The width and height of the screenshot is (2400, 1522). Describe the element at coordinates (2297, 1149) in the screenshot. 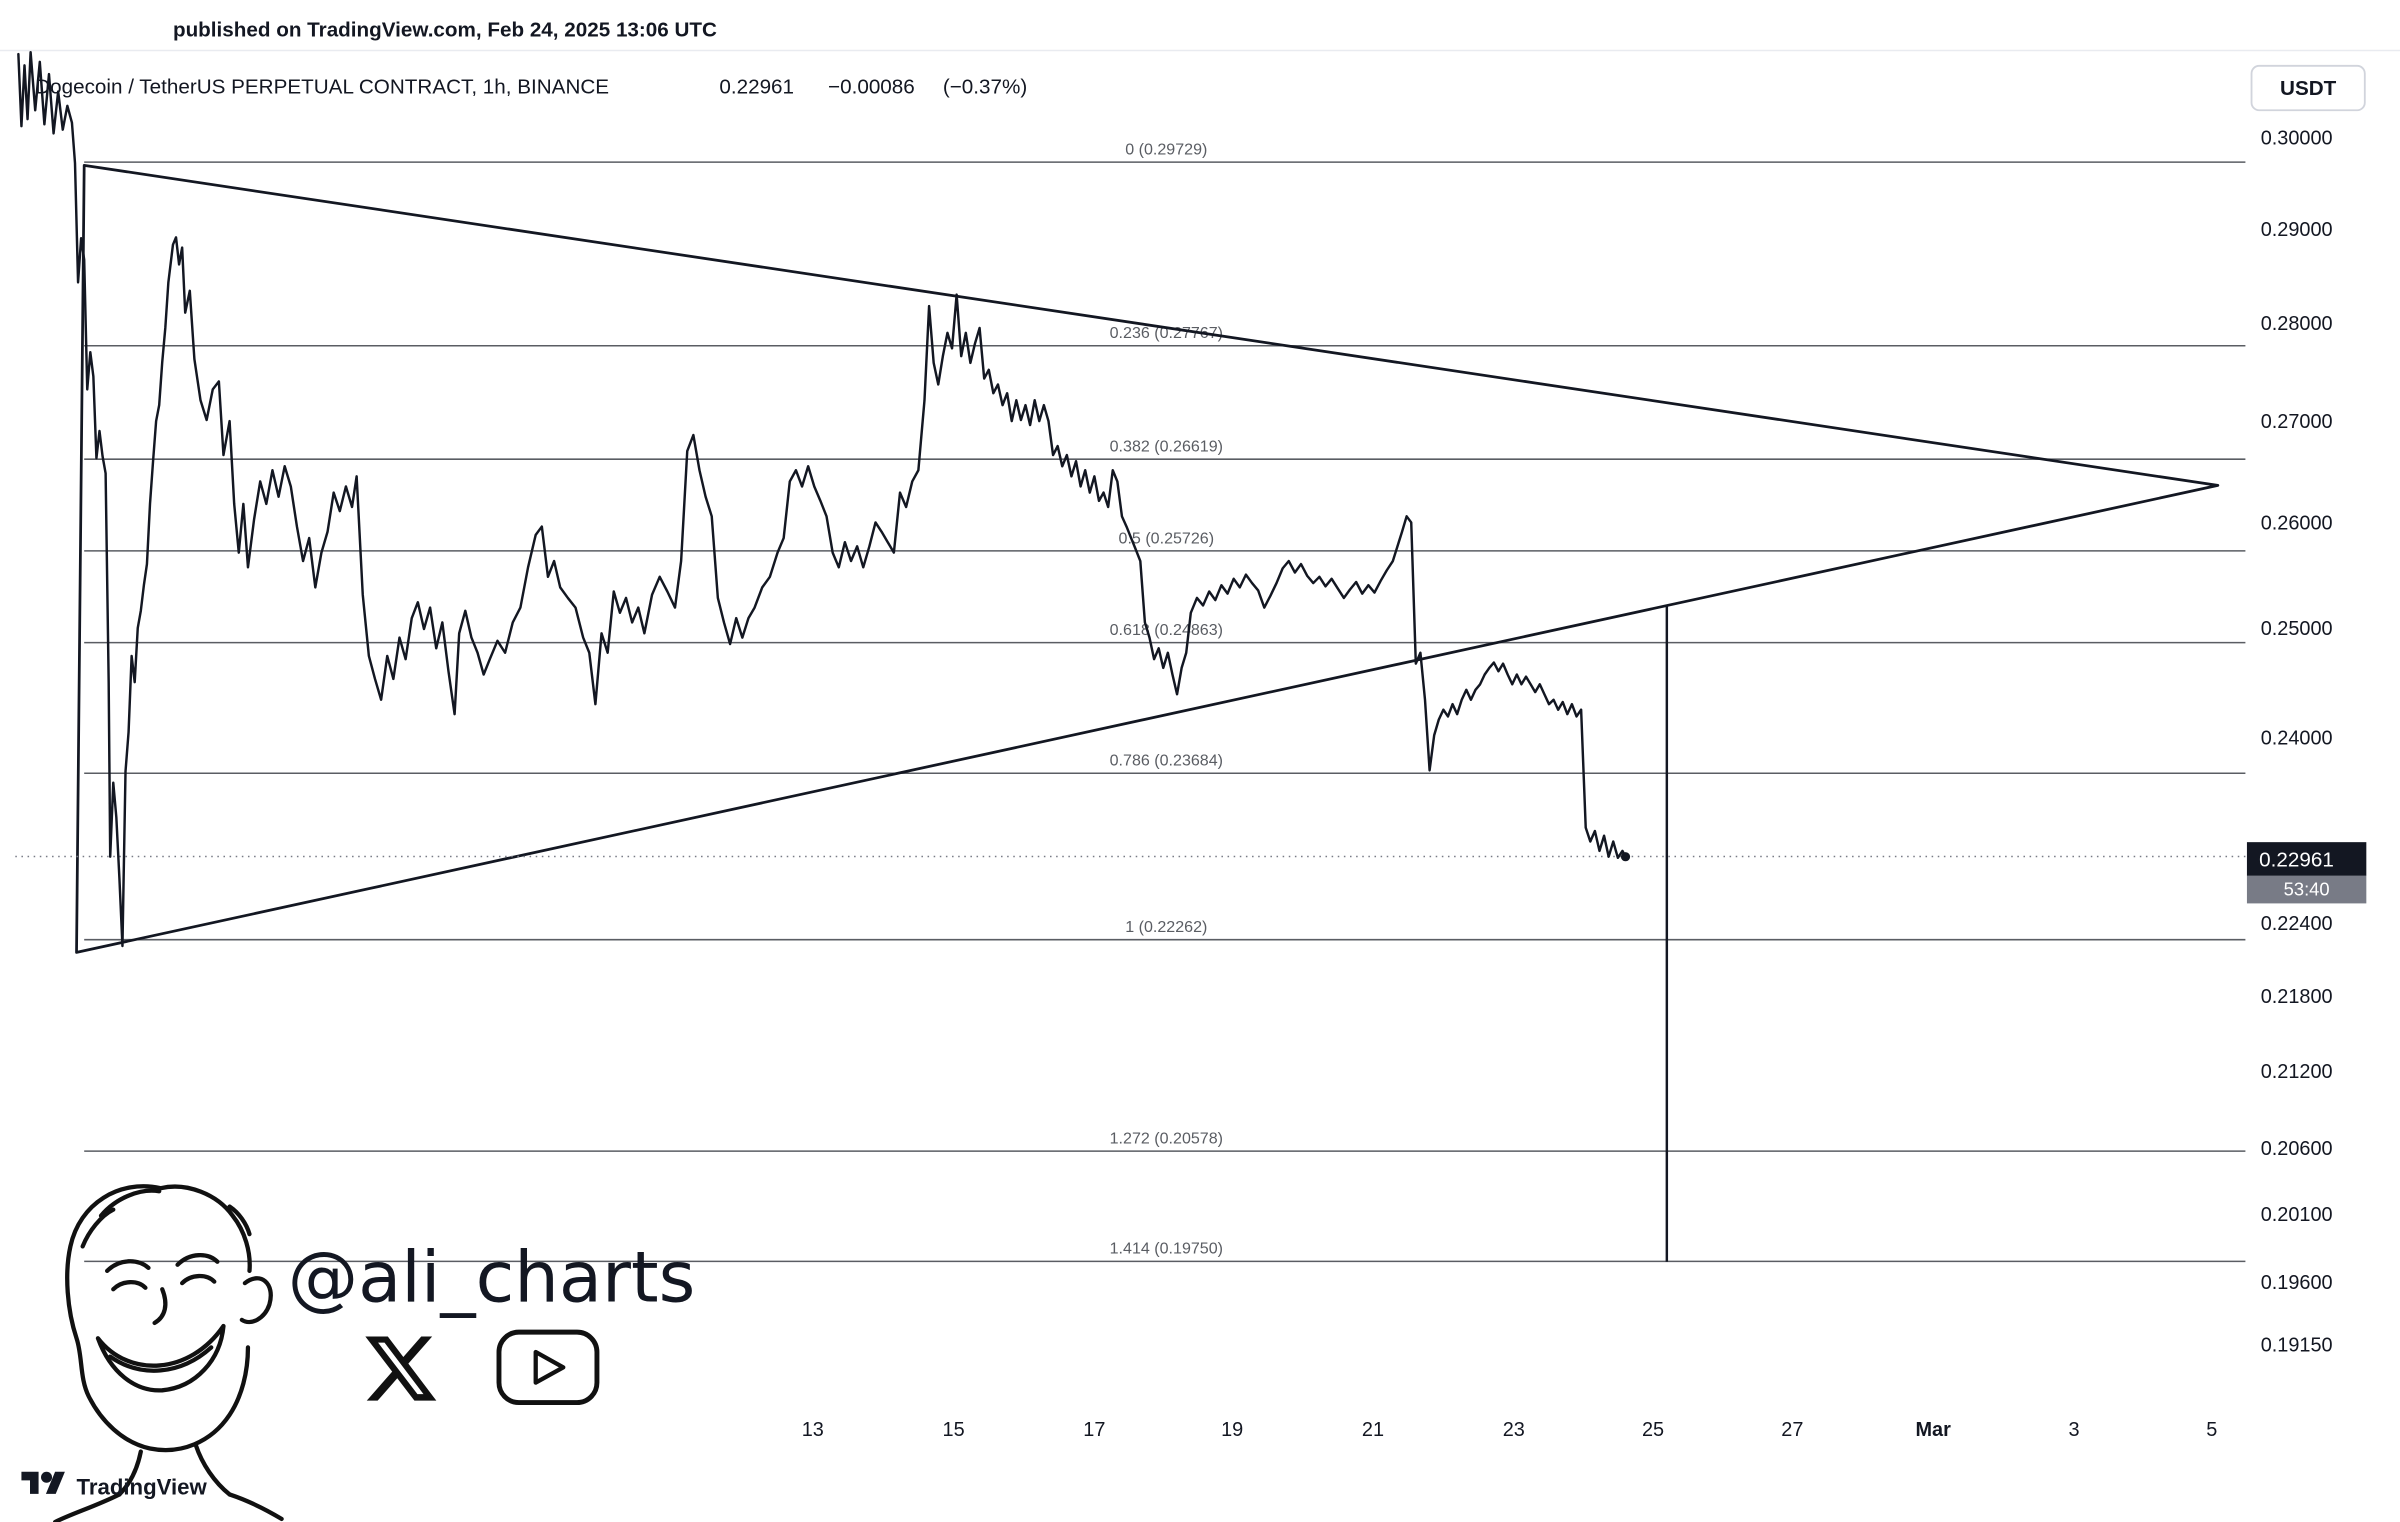

I see `price-tick-label: 0.20600` at that location.